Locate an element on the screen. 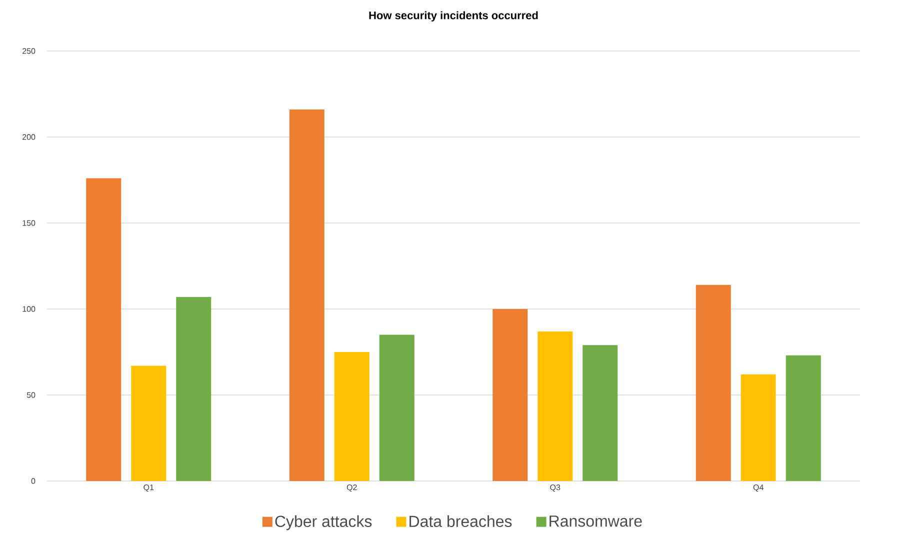 The height and width of the screenshot is (548, 904). y-tick-label: 250 is located at coordinates (29, 51).